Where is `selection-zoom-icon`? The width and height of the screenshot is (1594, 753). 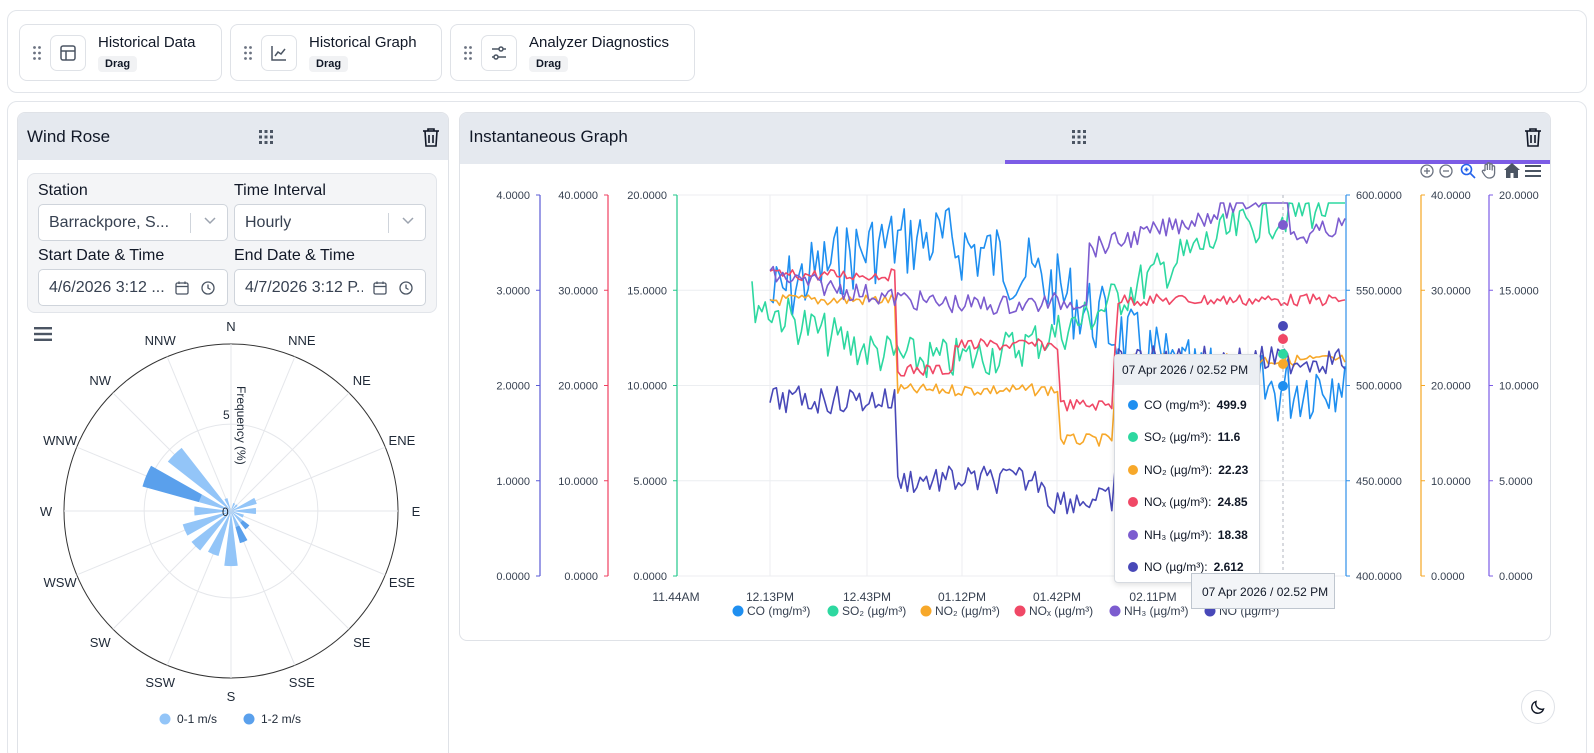
selection-zoom-icon is located at coordinates (1468, 171).